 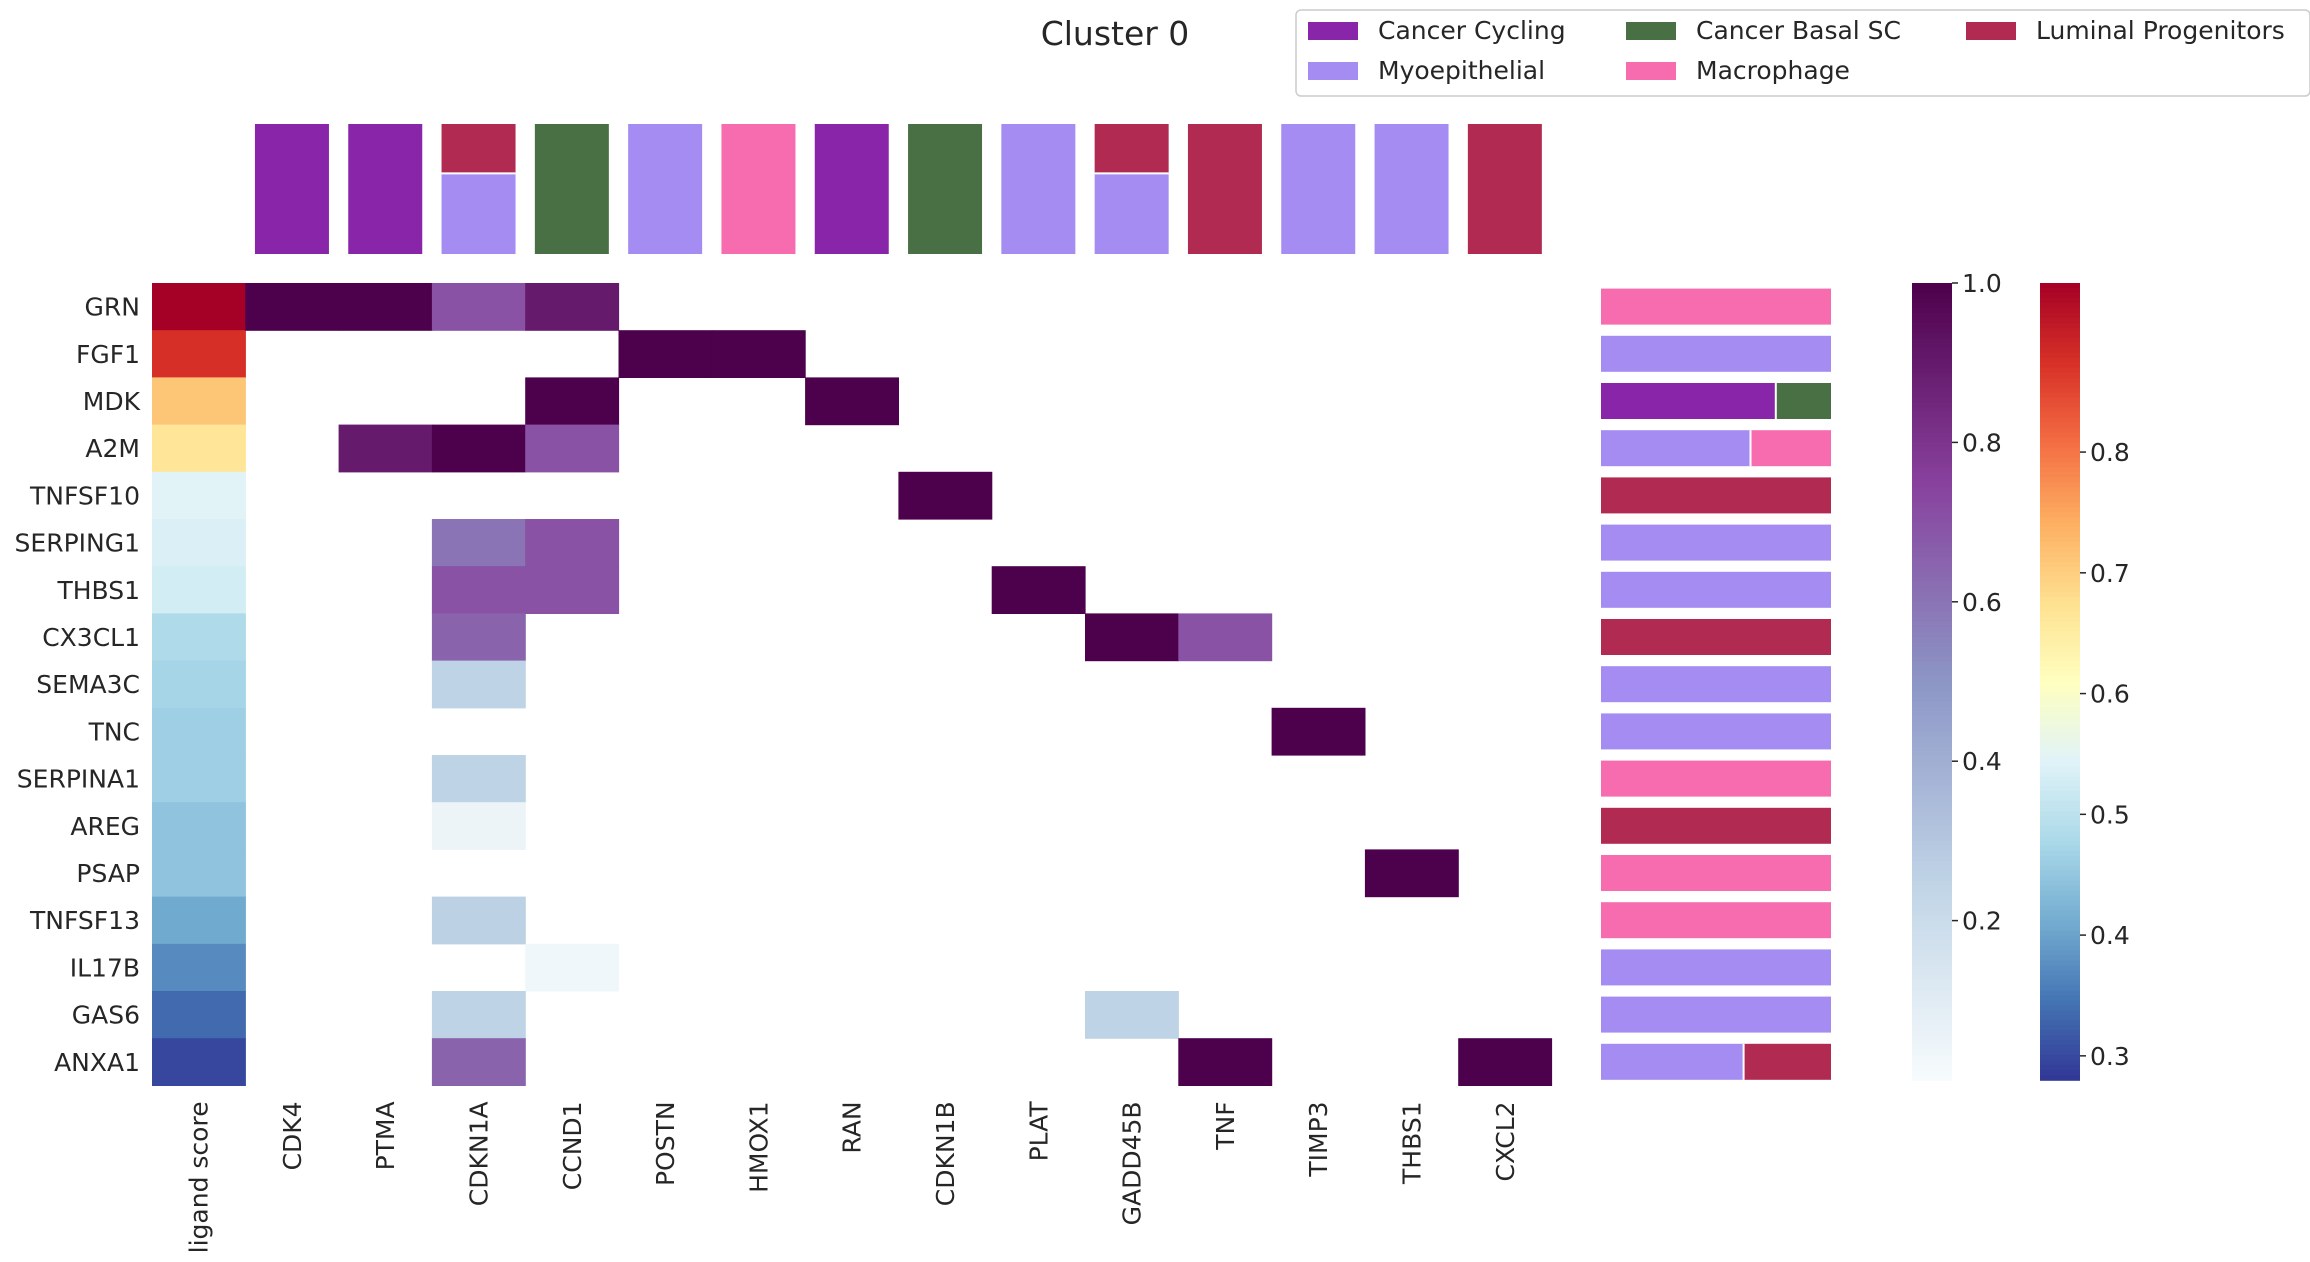 I want to click on ligand-label: GRN, so click(x=112, y=307).